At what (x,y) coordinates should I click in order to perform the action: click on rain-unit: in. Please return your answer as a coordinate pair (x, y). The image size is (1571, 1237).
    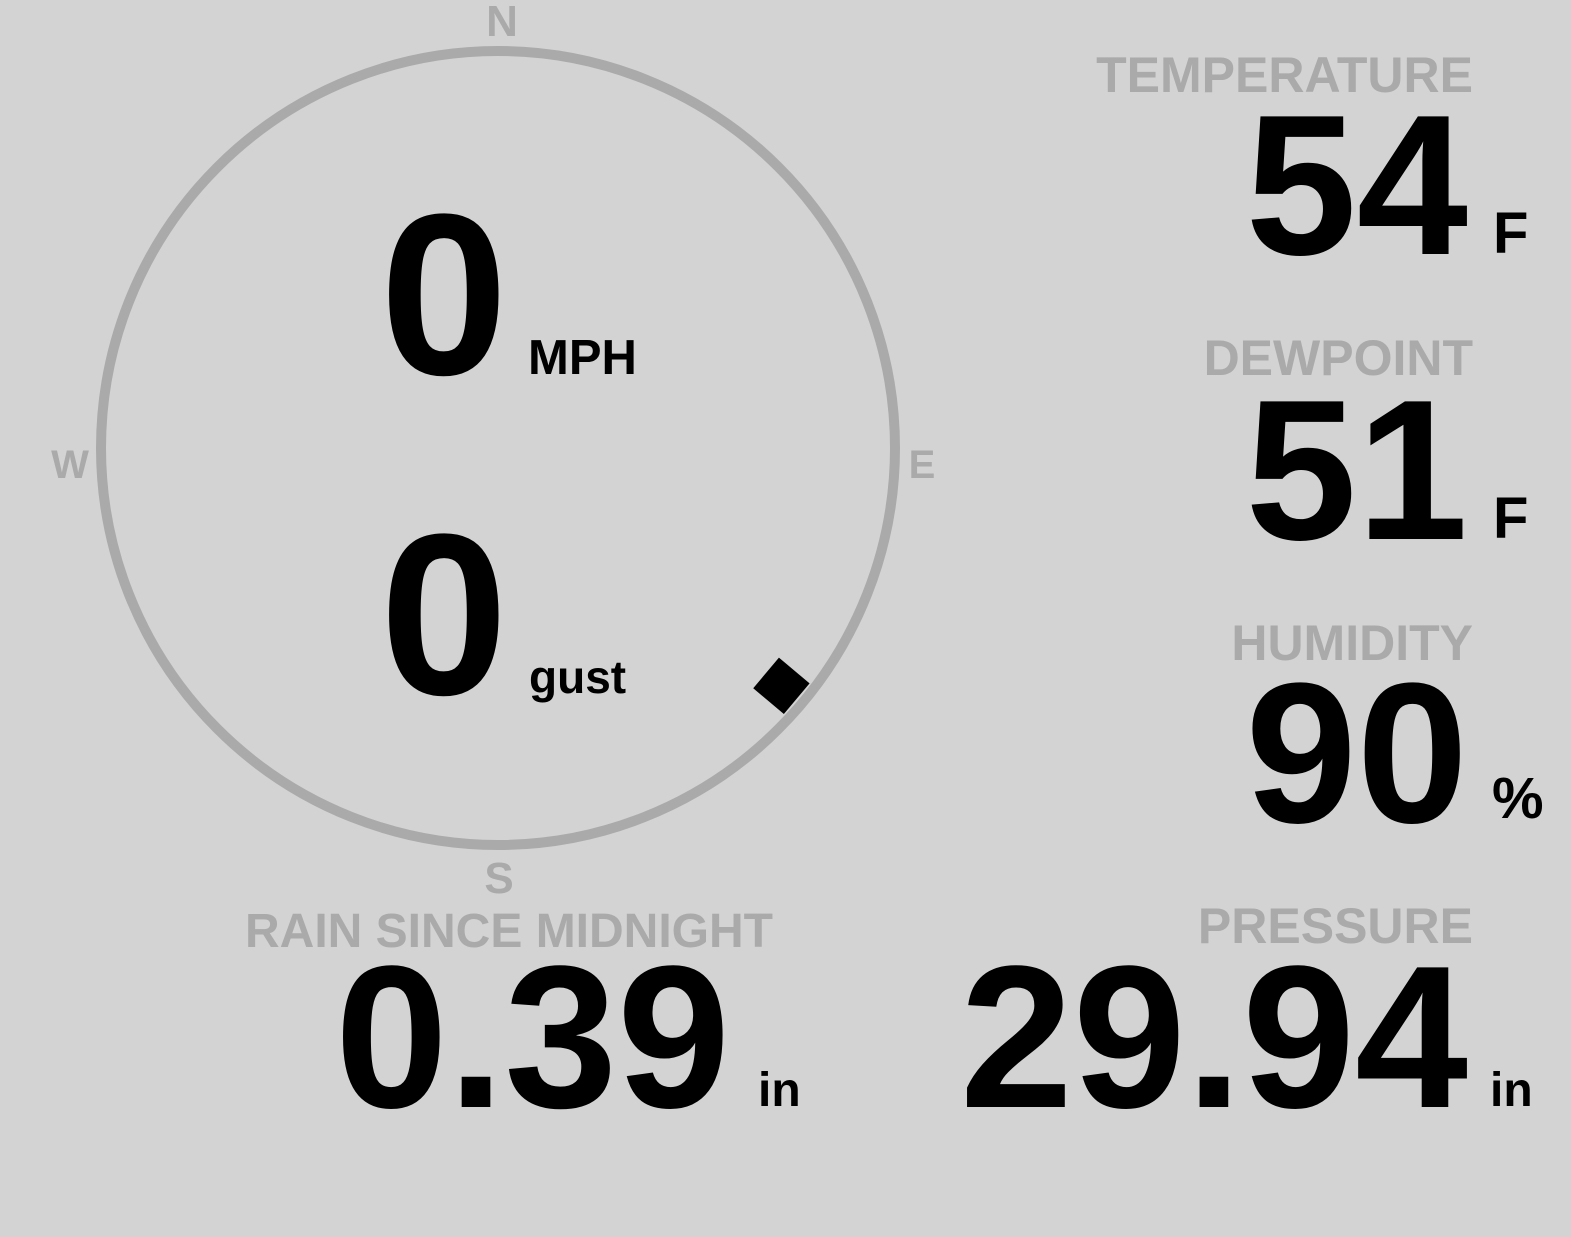
    Looking at the image, I should click on (779, 1090).